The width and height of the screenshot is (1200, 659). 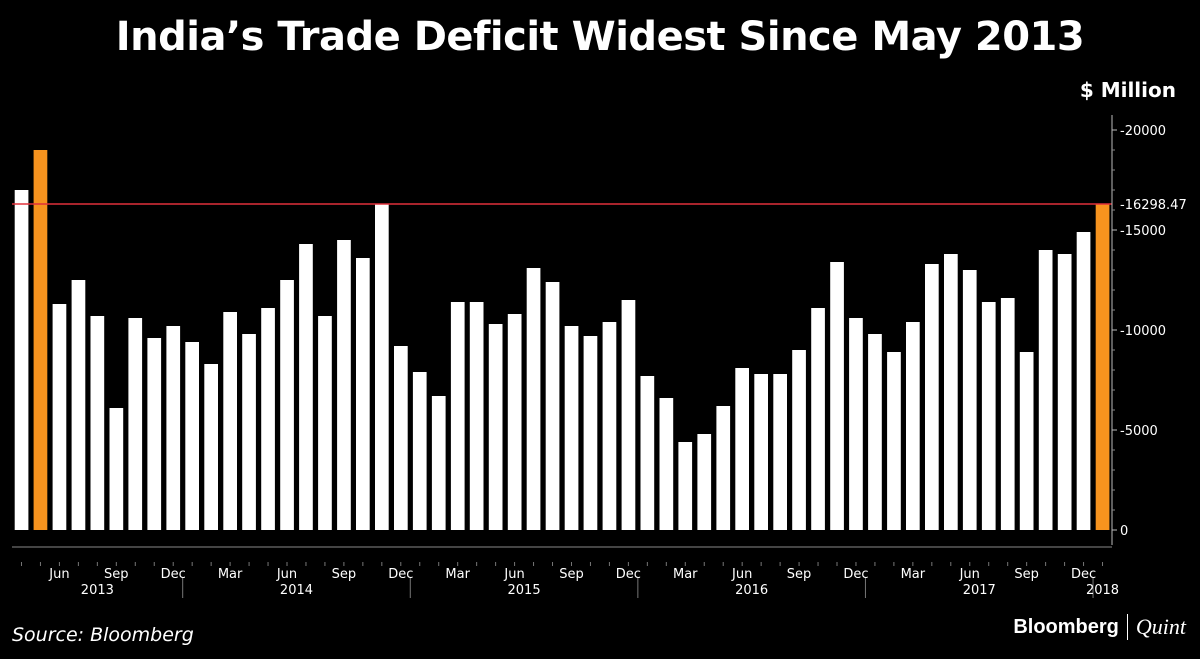 I want to click on x-year-label: 2017, so click(x=979, y=590).